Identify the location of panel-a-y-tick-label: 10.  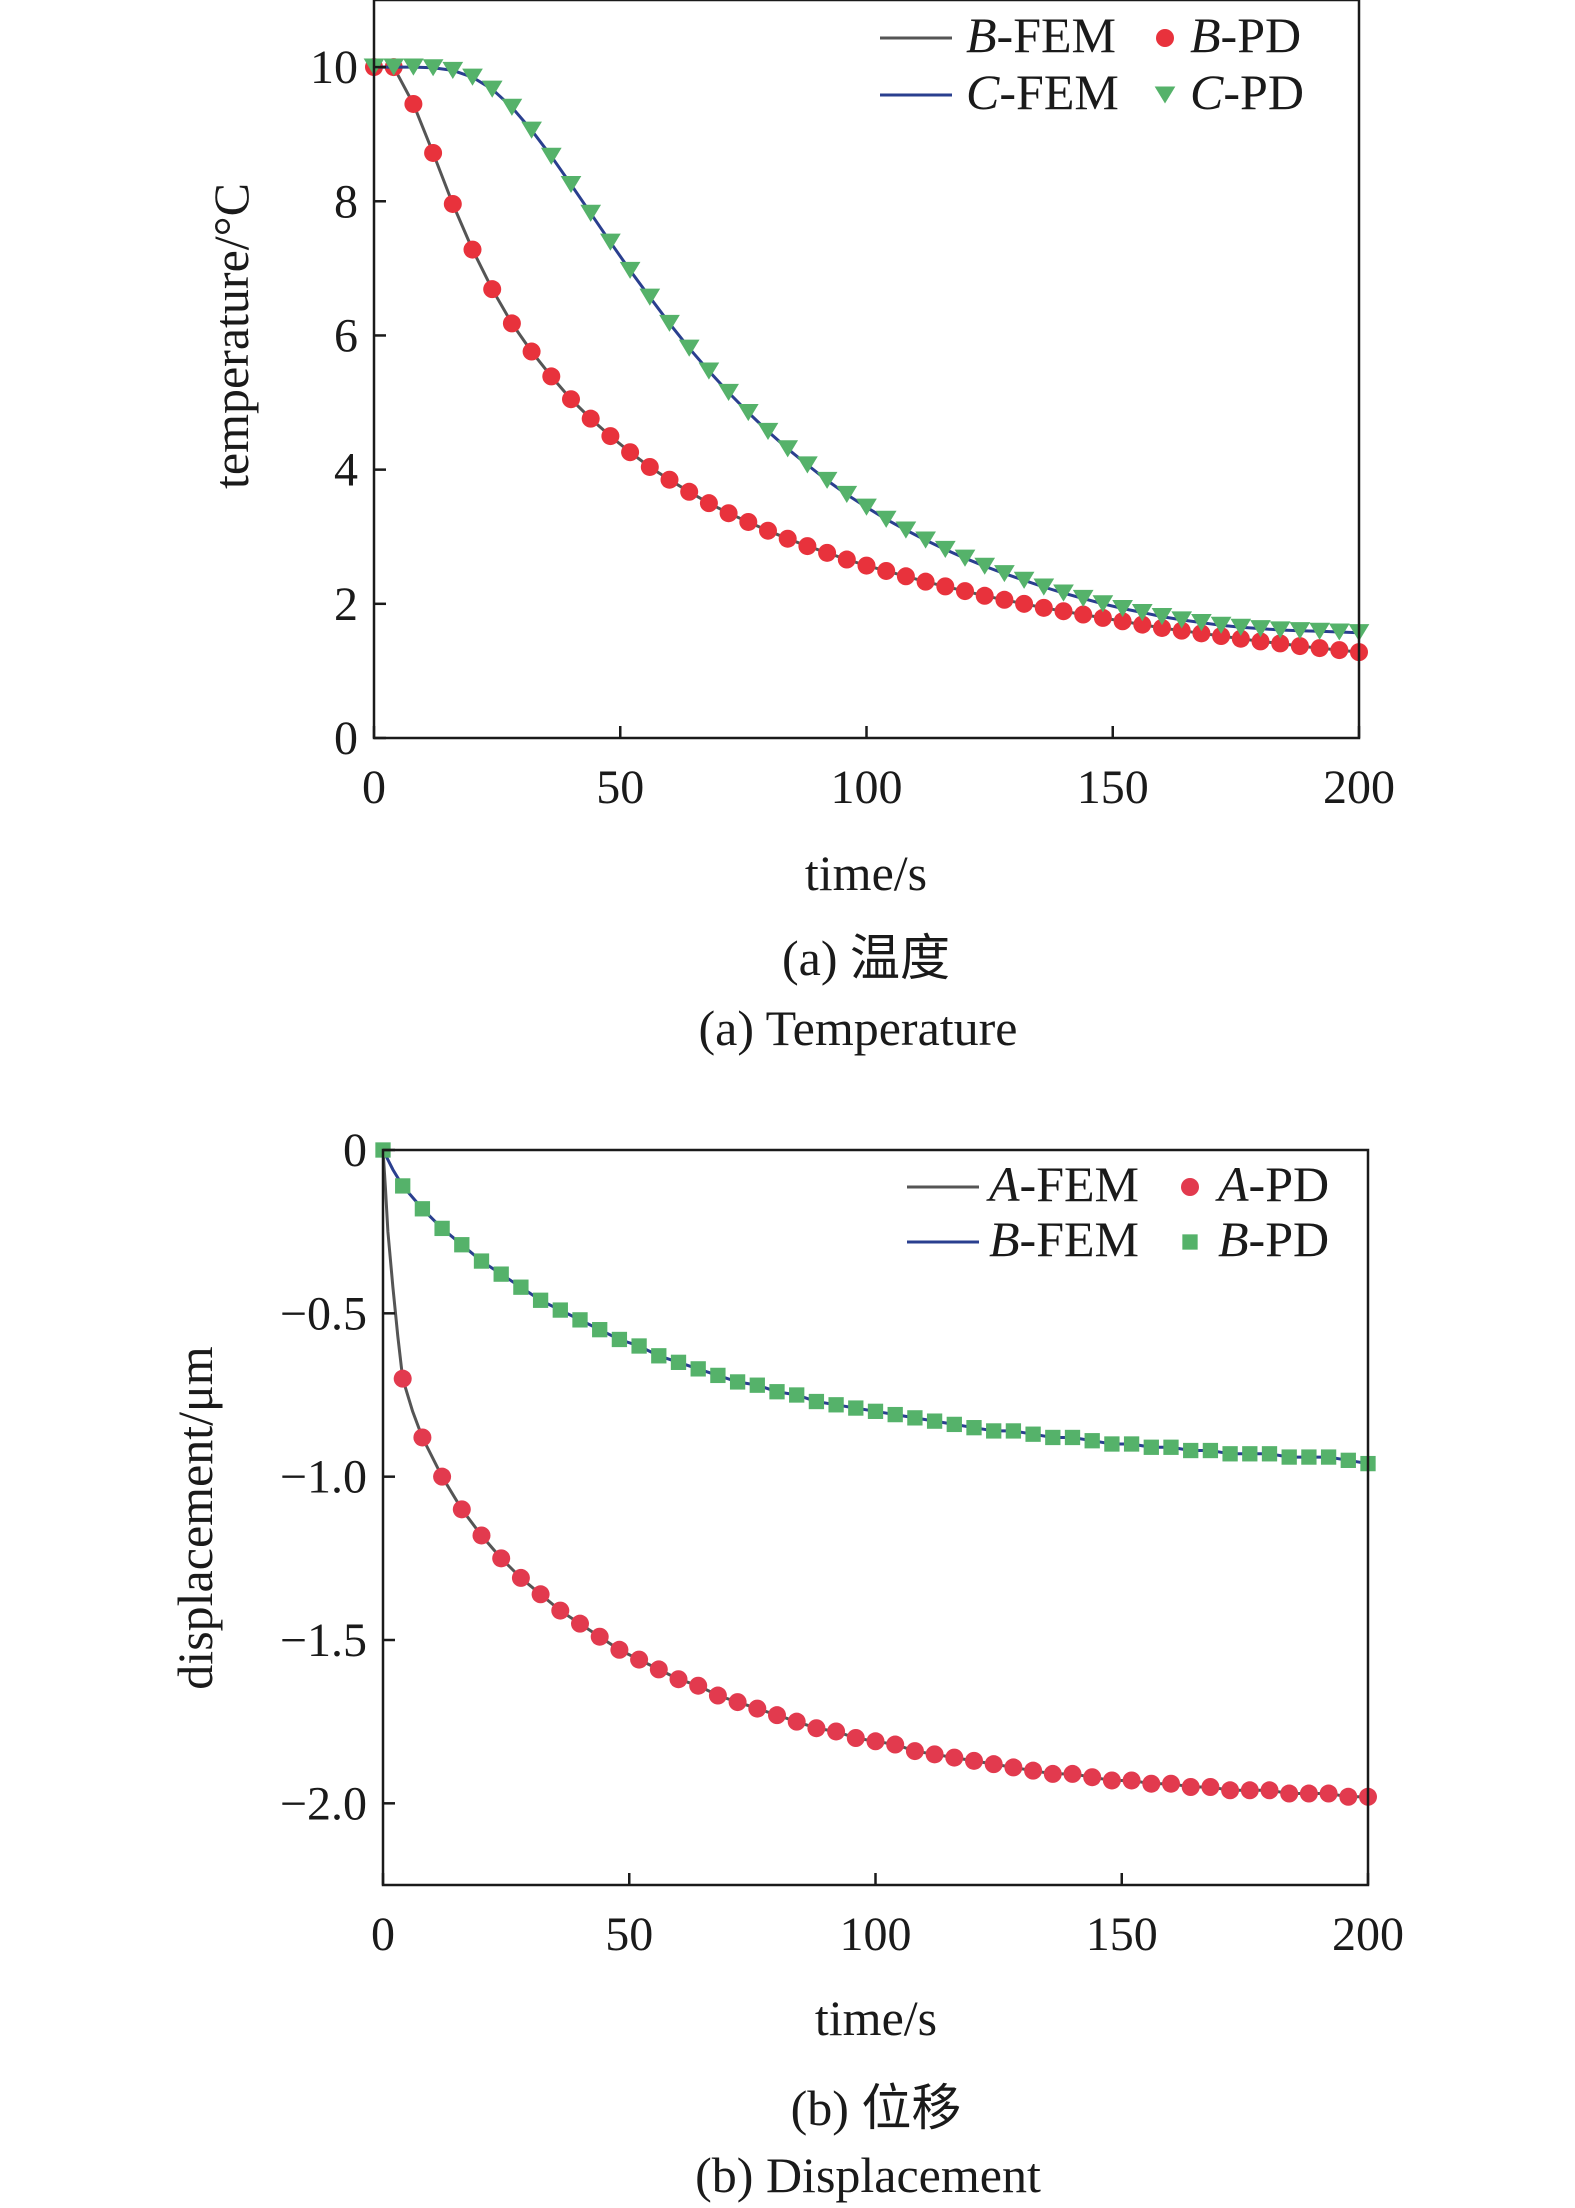
(334, 67).